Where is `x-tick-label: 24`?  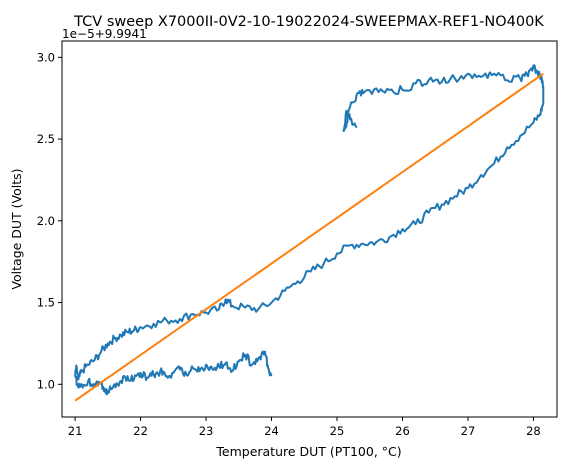
x-tick-label: 24 is located at coordinates (271, 431).